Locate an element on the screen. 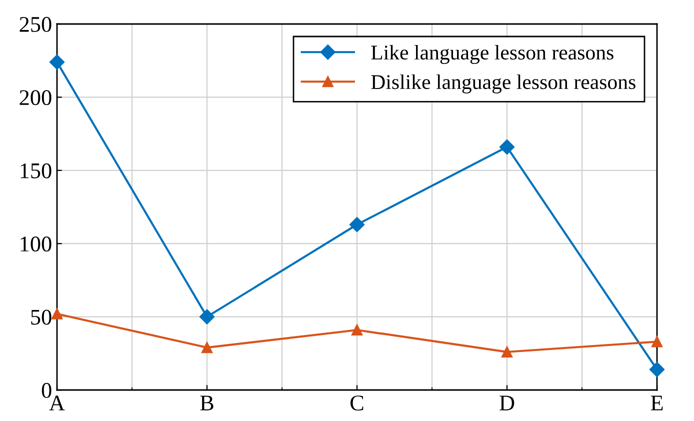 The height and width of the screenshot is (421, 694). y-tick-label: 150 is located at coordinates (36, 170).